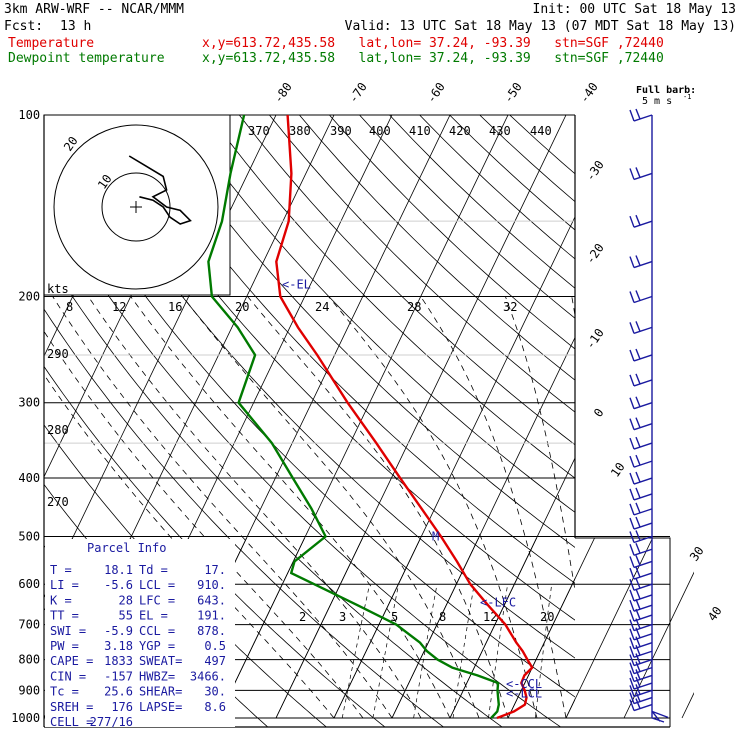 The height and width of the screenshot is (740, 740). I want to click on pressure-tick-label: 100, so click(29, 115).